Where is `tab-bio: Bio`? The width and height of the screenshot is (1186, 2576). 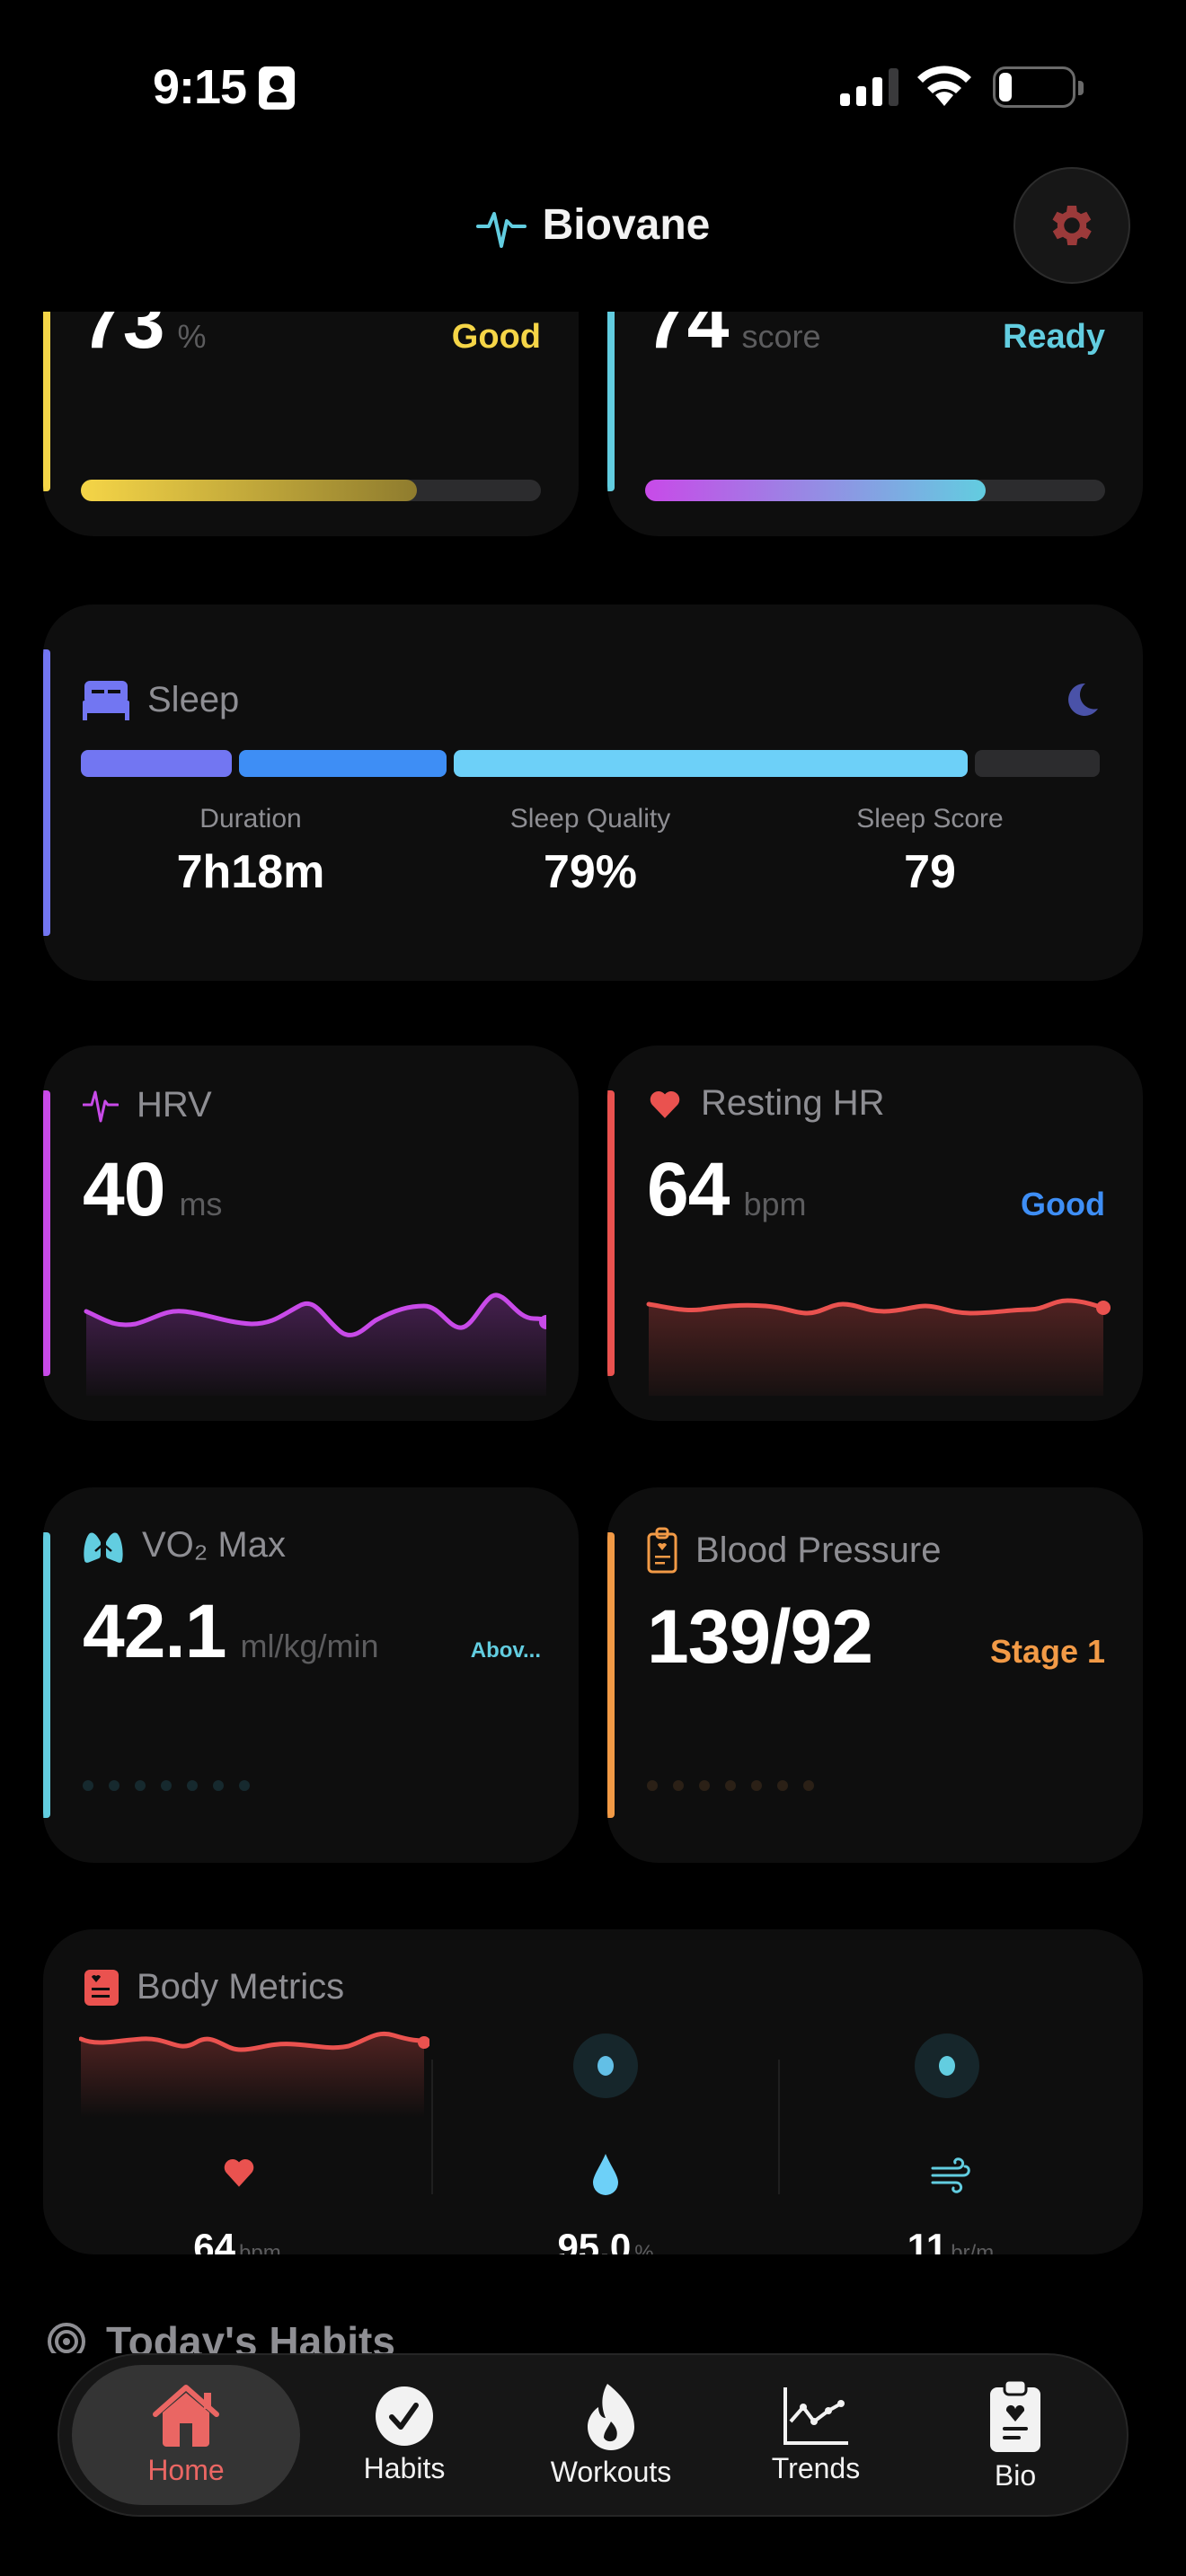 tab-bio: Bio is located at coordinates (1015, 2435).